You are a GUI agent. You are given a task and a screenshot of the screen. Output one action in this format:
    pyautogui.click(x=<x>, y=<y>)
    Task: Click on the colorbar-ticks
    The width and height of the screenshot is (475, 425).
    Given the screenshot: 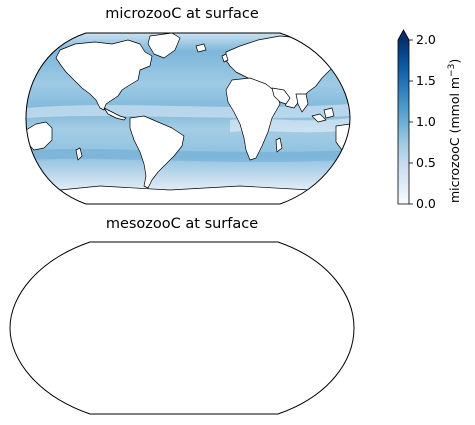 What is the action you would take?
    pyautogui.click(x=411, y=122)
    